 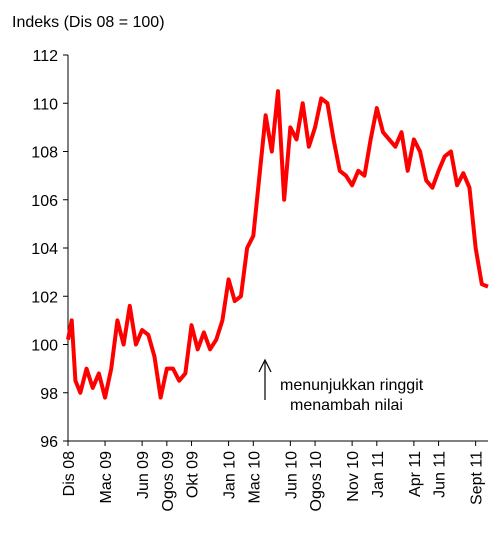 What do you see at coordinates (44, 297) in the screenshot?
I see `y-tick-label: 102` at bounding box center [44, 297].